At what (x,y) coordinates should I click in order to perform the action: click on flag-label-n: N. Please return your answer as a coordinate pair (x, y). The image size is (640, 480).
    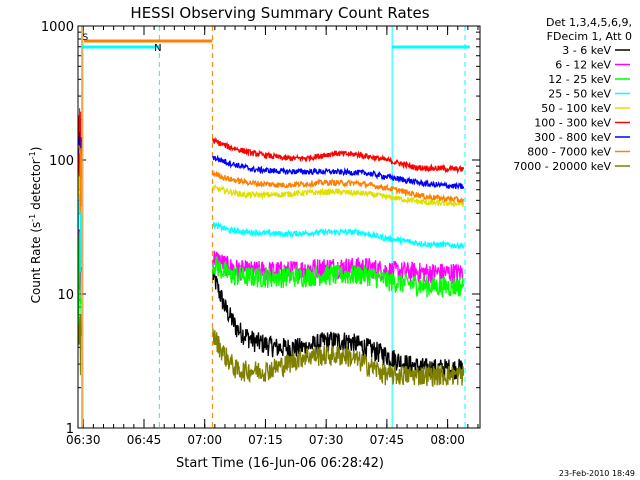
    Looking at the image, I should click on (157, 48).